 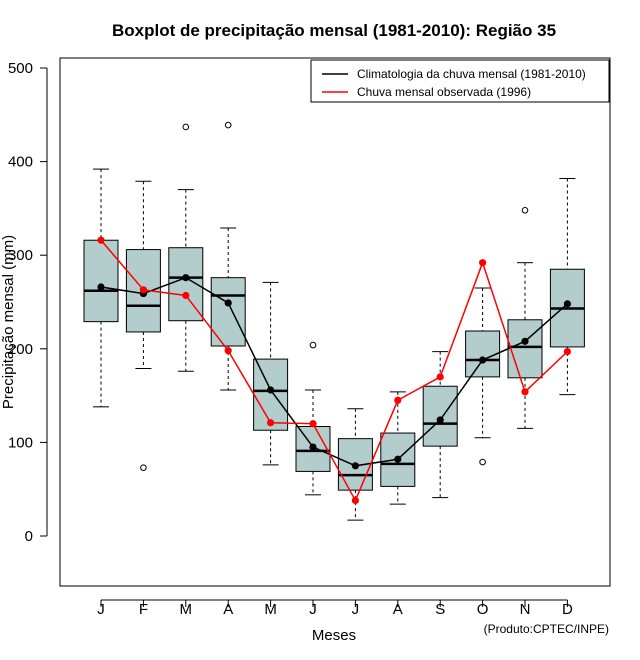 What do you see at coordinates (440, 609) in the screenshot?
I see `x-tick-label: S` at bounding box center [440, 609].